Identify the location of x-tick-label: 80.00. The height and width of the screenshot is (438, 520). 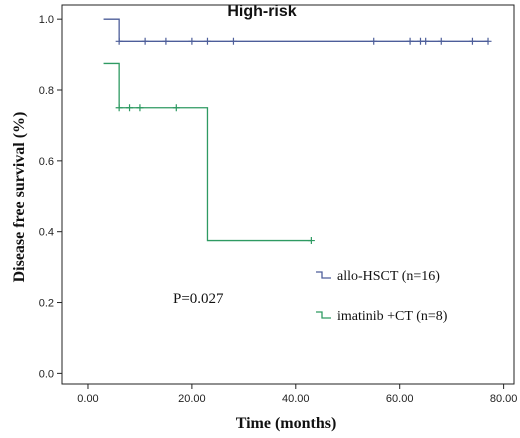
(504, 399).